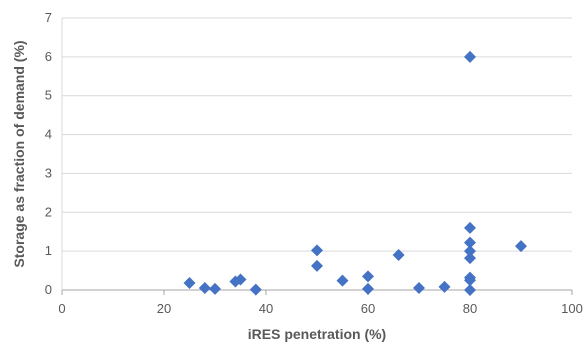  Describe the element at coordinates (61, 308) in the screenshot. I see `x-tick-label: 0` at that location.